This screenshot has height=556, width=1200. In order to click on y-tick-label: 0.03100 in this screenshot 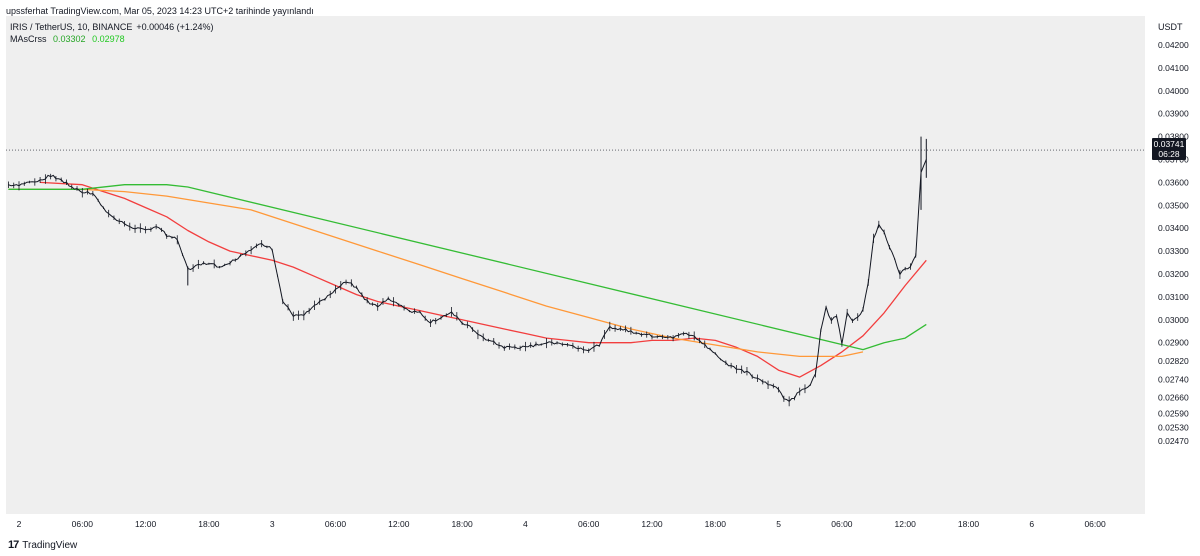, I will do `click(1173, 297)`.